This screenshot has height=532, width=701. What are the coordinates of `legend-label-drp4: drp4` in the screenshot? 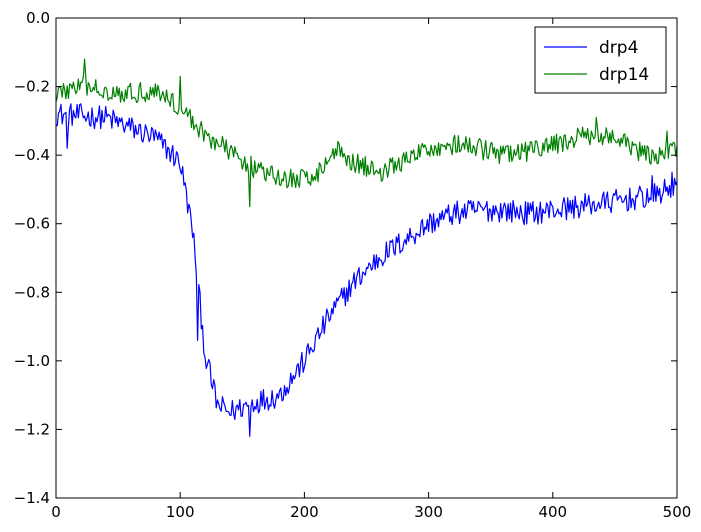 It's located at (618, 48).